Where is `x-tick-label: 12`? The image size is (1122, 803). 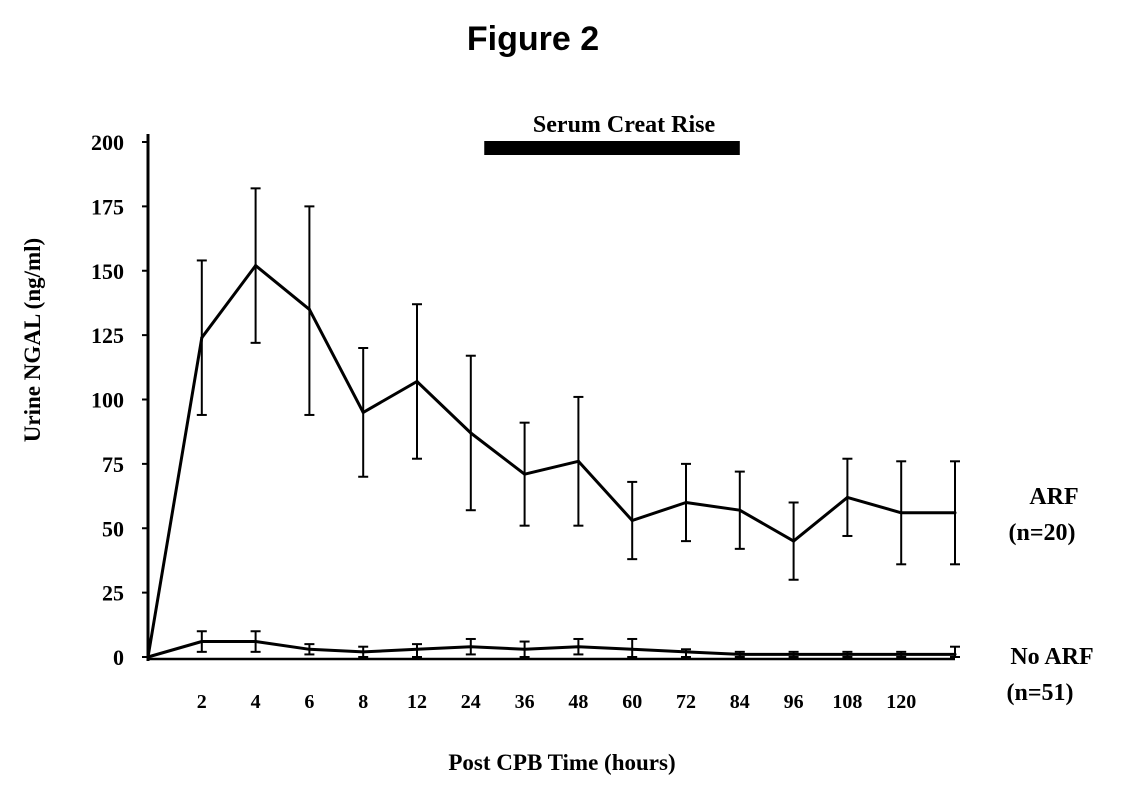
x-tick-label: 12 is located at coordinates (417, 702).